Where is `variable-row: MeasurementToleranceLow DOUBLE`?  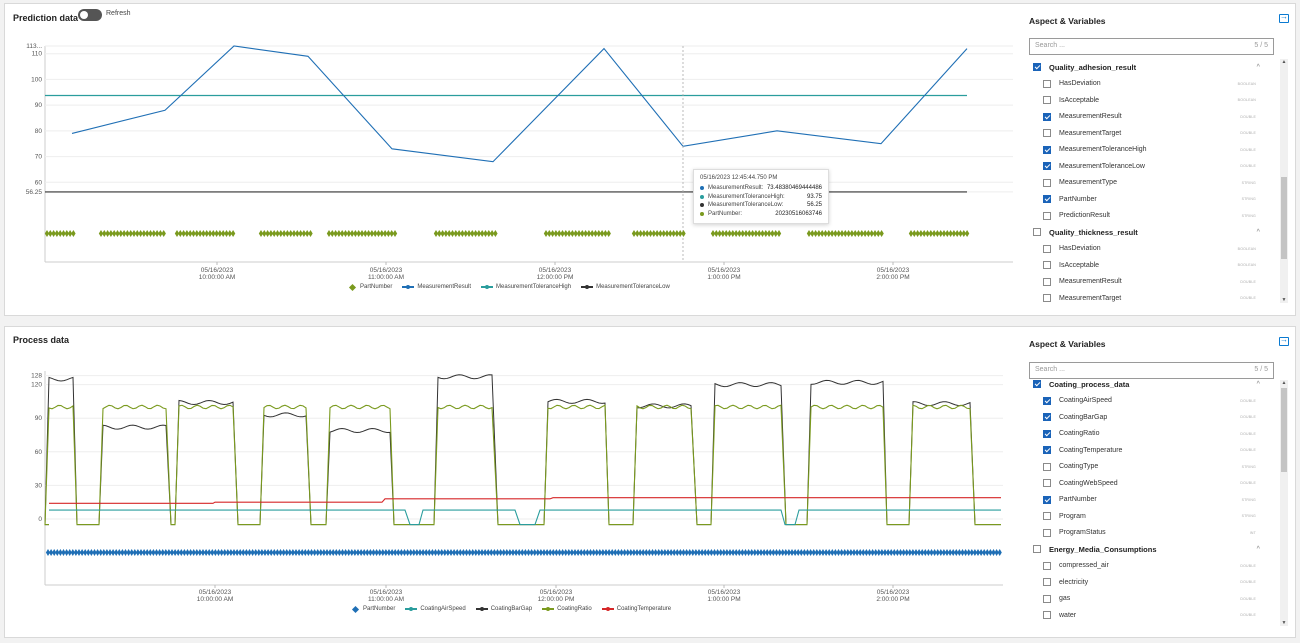 variable-row: MeasurementToleranceLow DOUBLE is located at coordinates (1154, 166).